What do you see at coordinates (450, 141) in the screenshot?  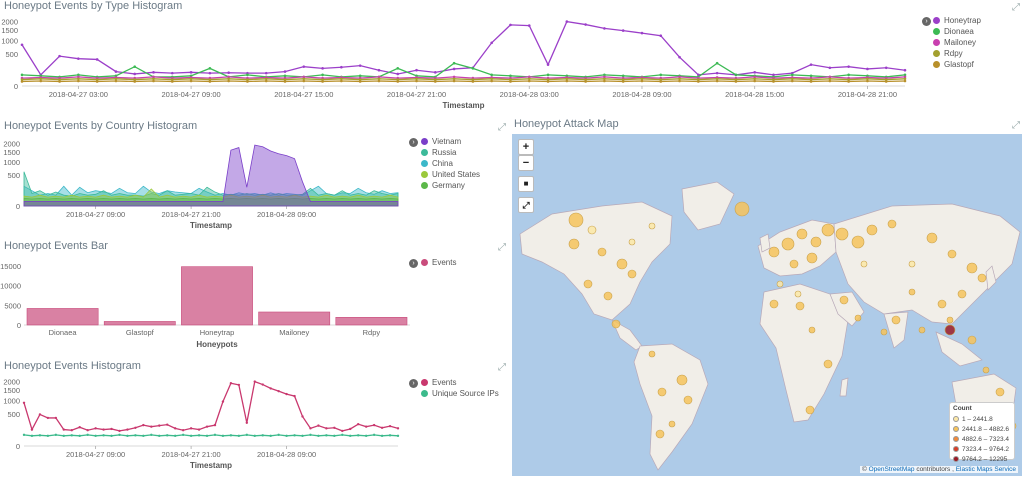 I see `legend-item: Vietnam` at bounding box center [450, 141].